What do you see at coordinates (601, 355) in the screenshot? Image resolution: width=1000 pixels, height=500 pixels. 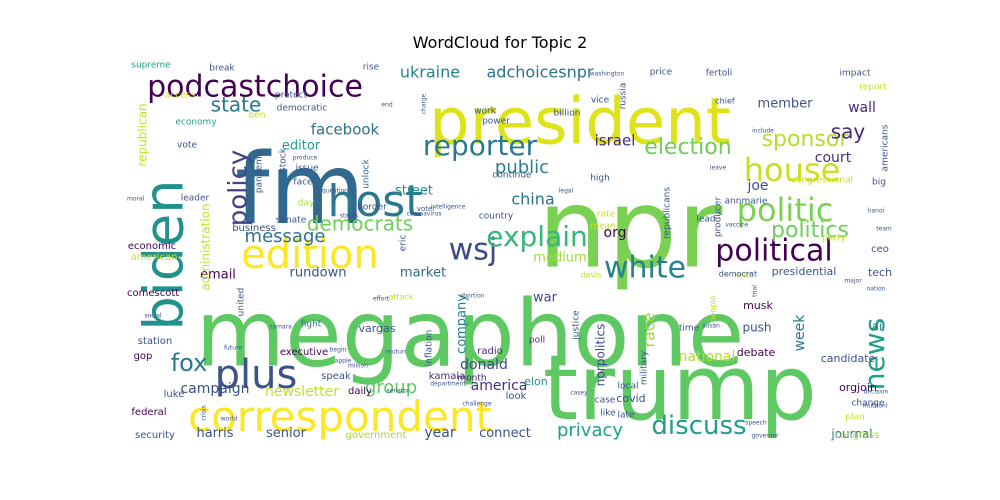 I see `word-nprpolitics: nprpolitics` at bounding box center [601, 355].